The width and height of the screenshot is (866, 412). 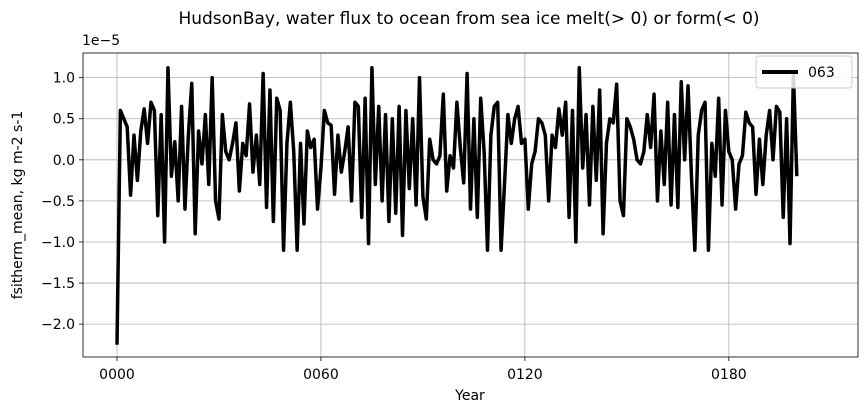 I want to click on y-offset-text: 1e−5, so click(x=101, y=41).